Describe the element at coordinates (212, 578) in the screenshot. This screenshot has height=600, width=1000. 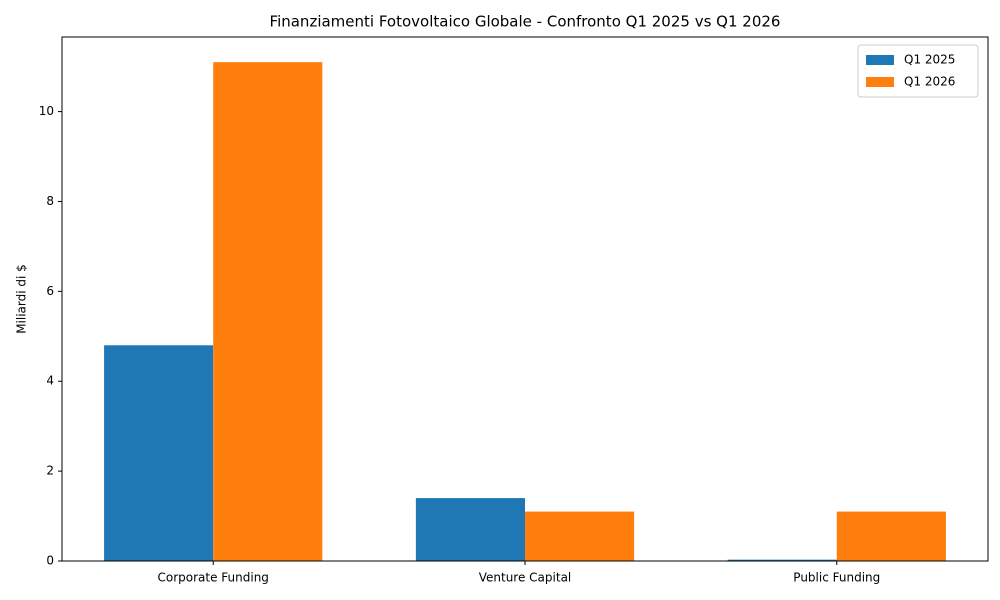
I see `x-tick-label: Corporate Funding` at that location.